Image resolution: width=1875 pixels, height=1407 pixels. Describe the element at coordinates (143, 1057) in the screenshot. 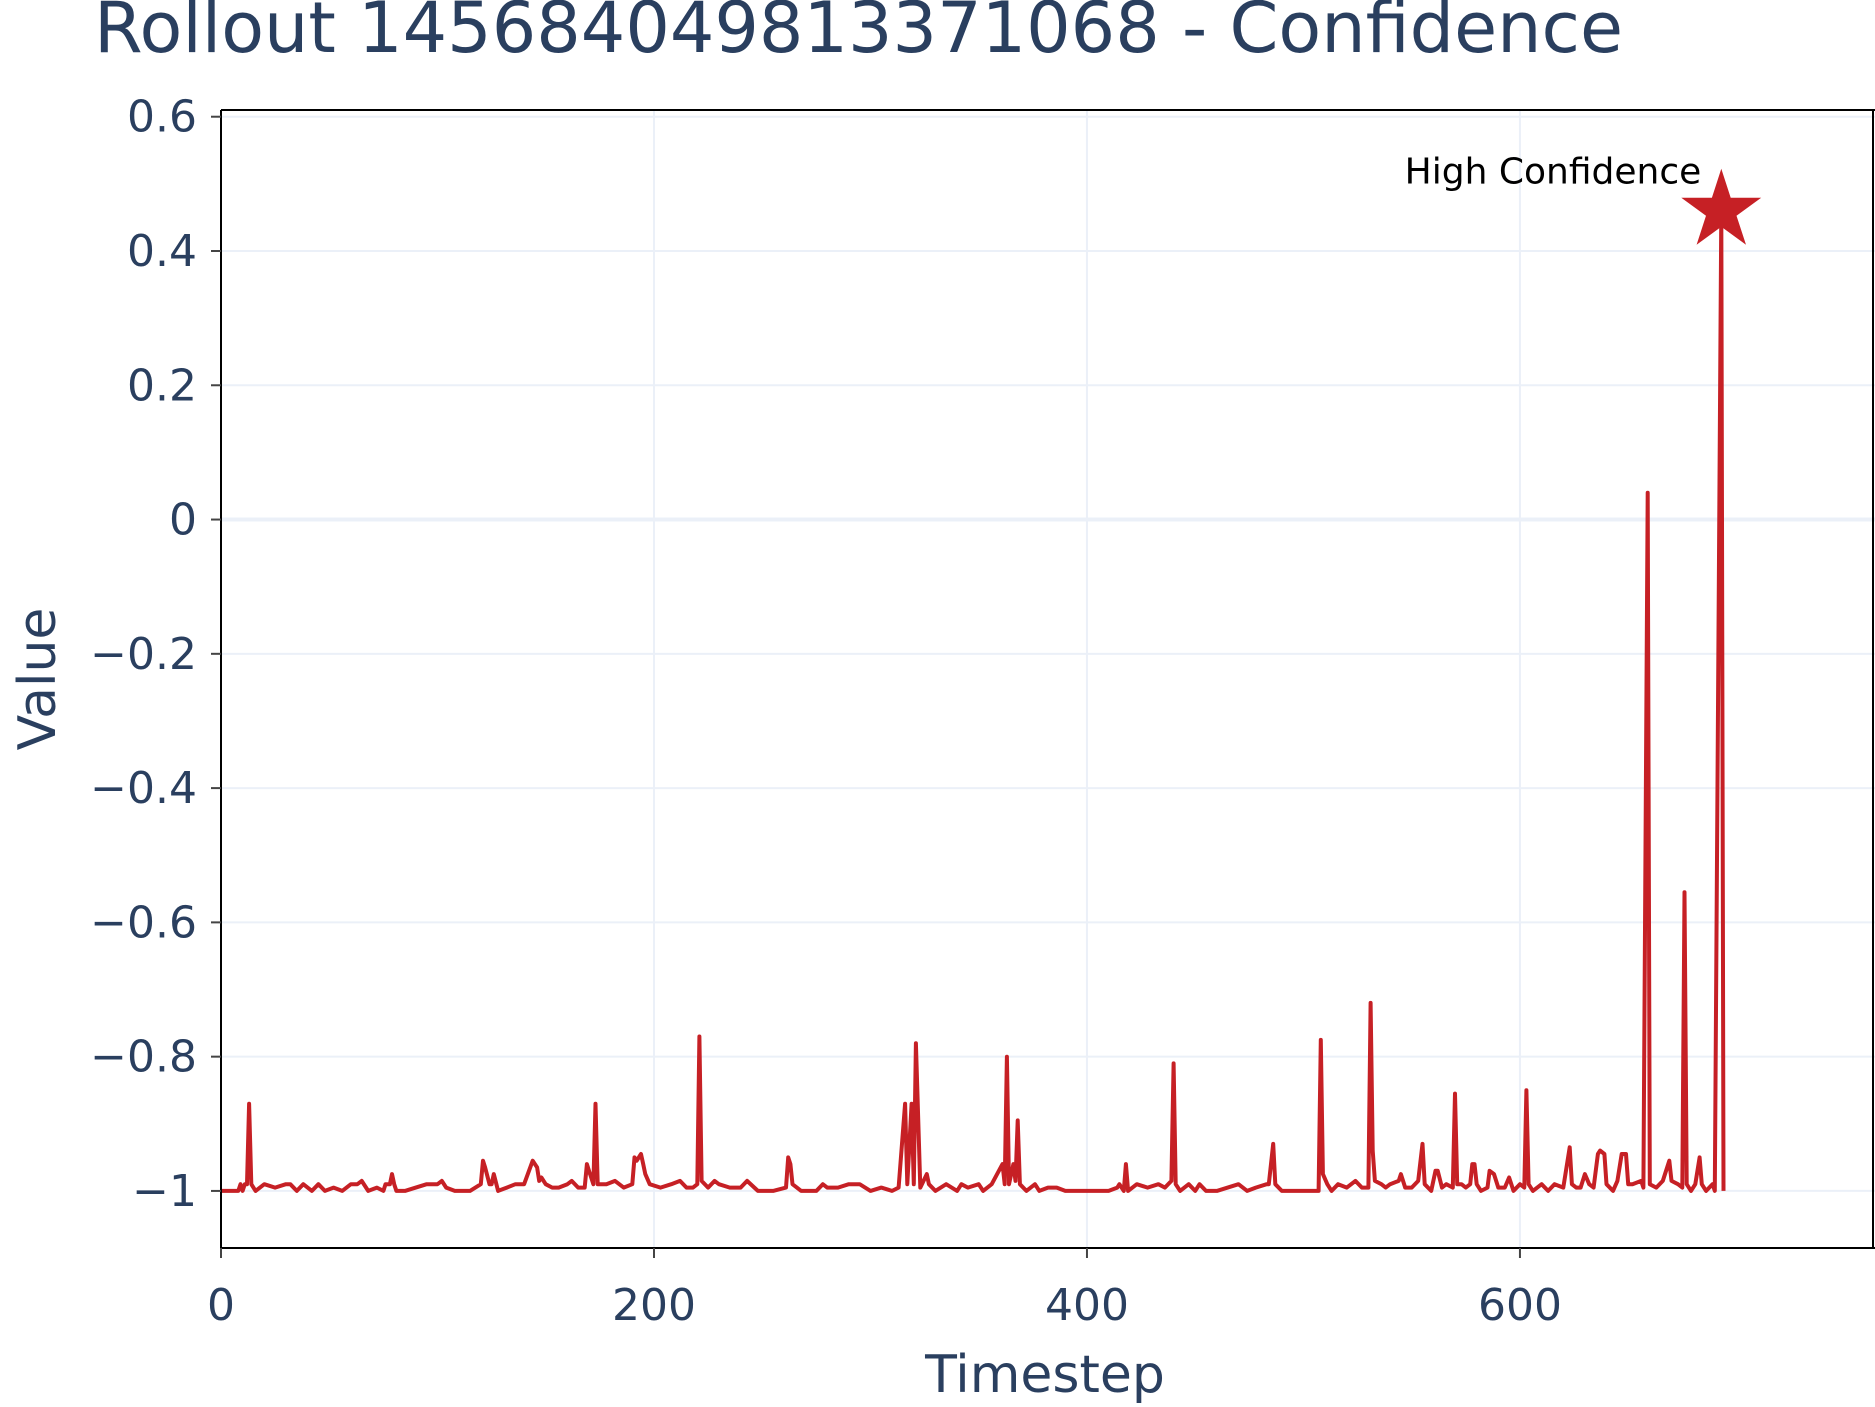

I see `y-tick-label: −0.8` at that location.